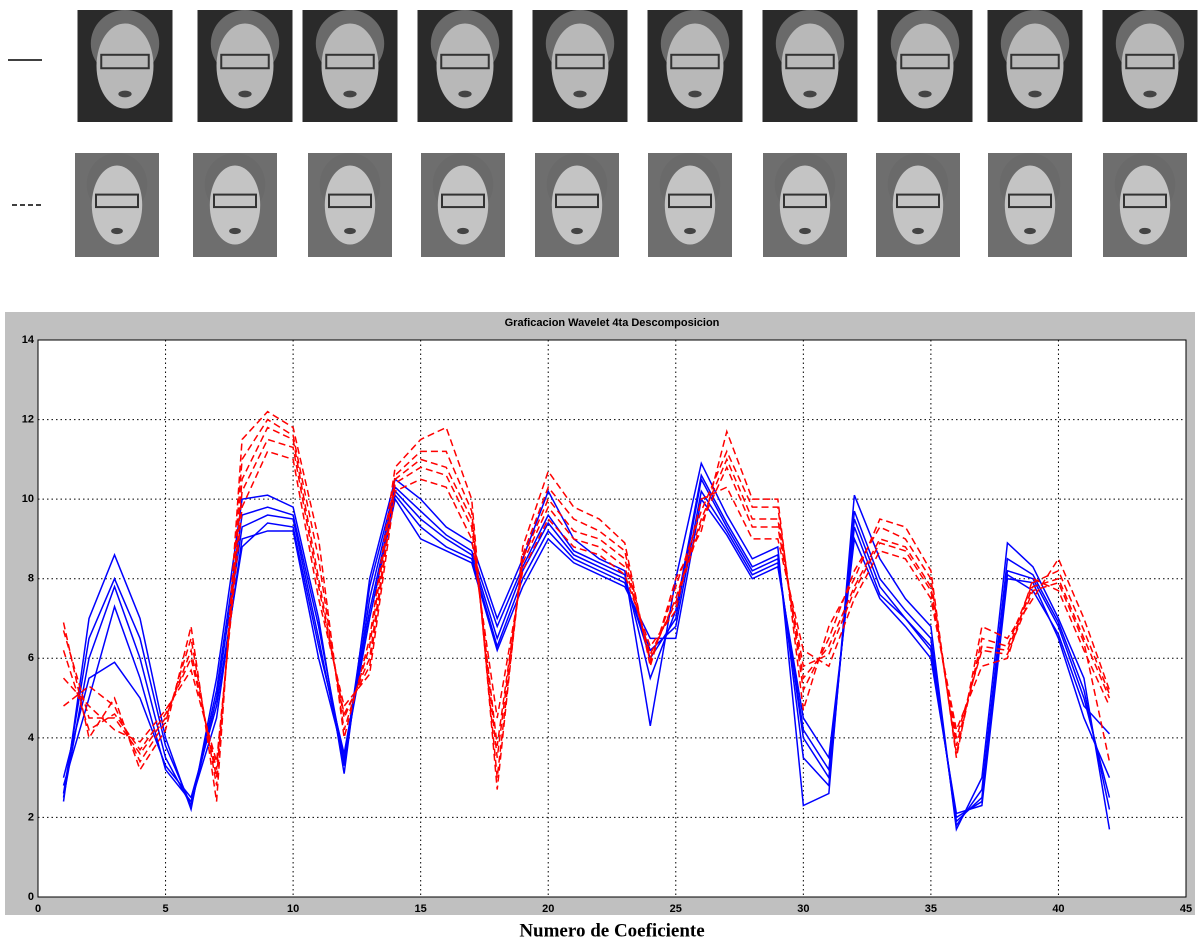 The height and width of the screenshot is (945, 1199). I want to click on x-tick-label: 30, so click(803, 909).